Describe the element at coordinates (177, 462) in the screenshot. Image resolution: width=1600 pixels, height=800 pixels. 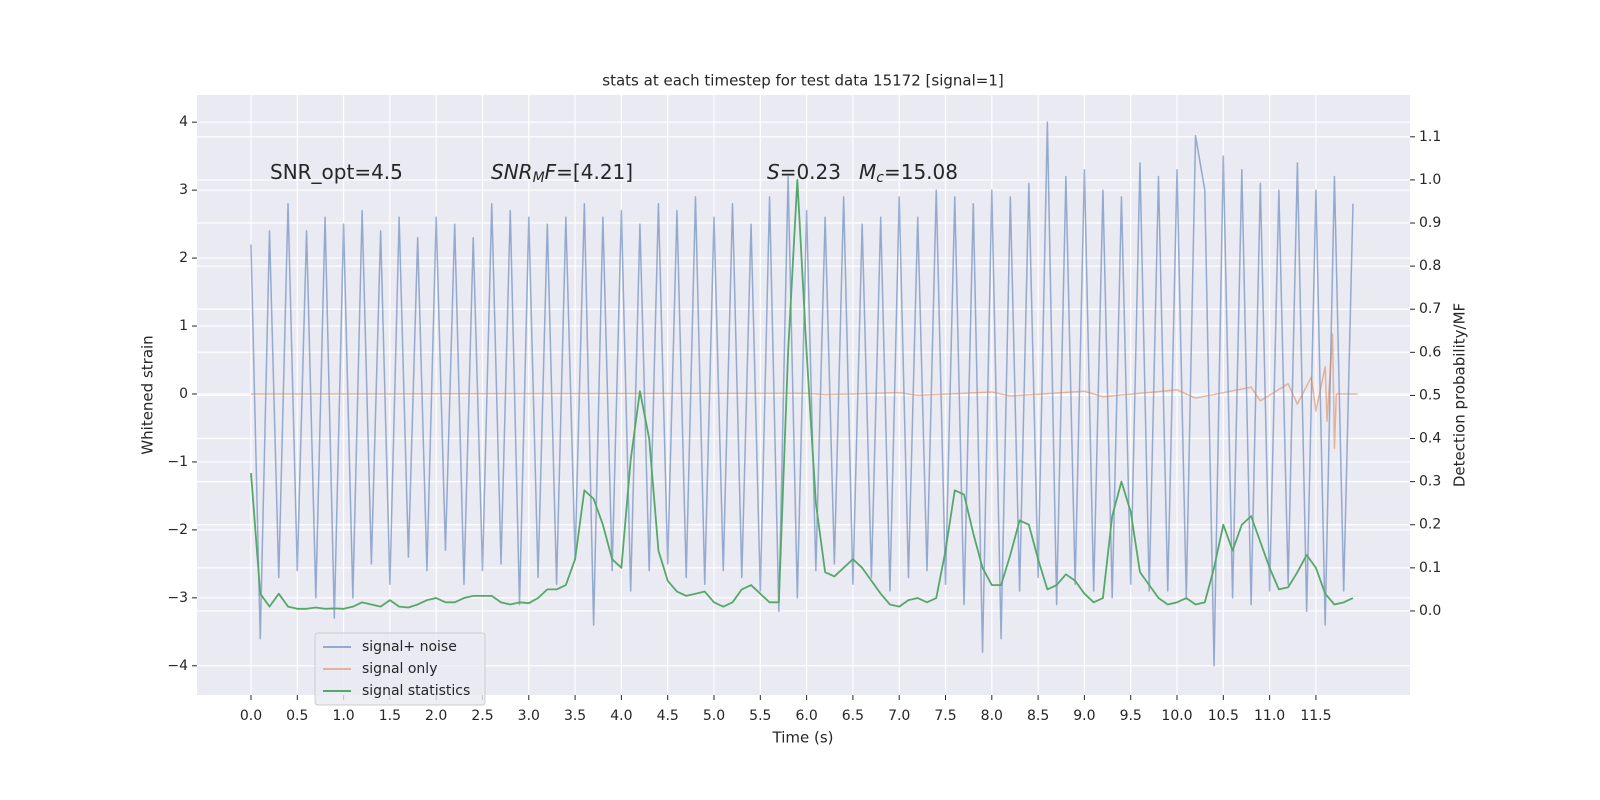
I see `y-tick-label: −1` at that location.